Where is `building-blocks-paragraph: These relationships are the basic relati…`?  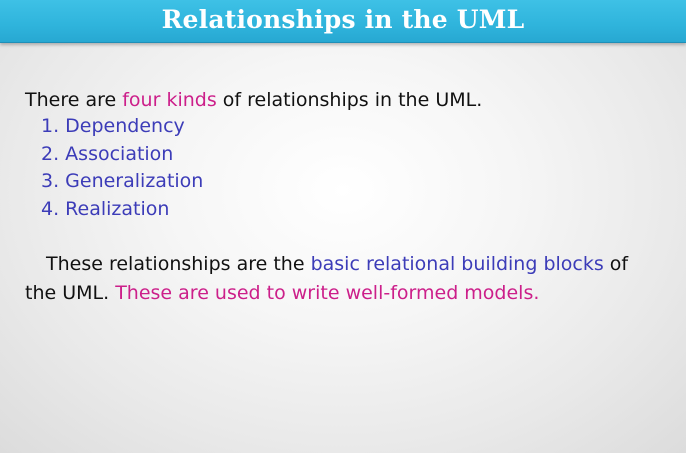 building-blocks-paragraph: These relationships are the basic relati… is located at coordinates (345, 279).